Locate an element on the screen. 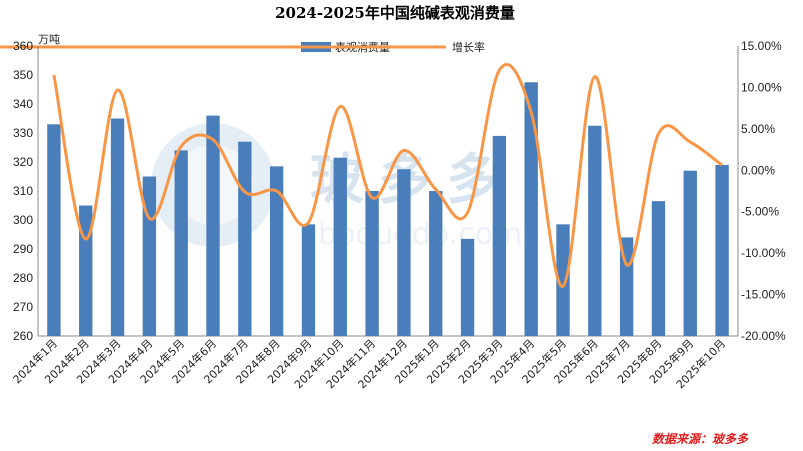  left-tick-label: 330 is located at coordinates (23, 133).